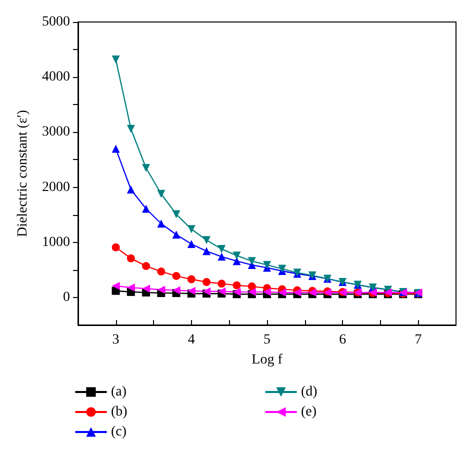  Describe the element at coordinates (56, 132) in the screenshot. I see `y-tick-label: 3000` at that location.